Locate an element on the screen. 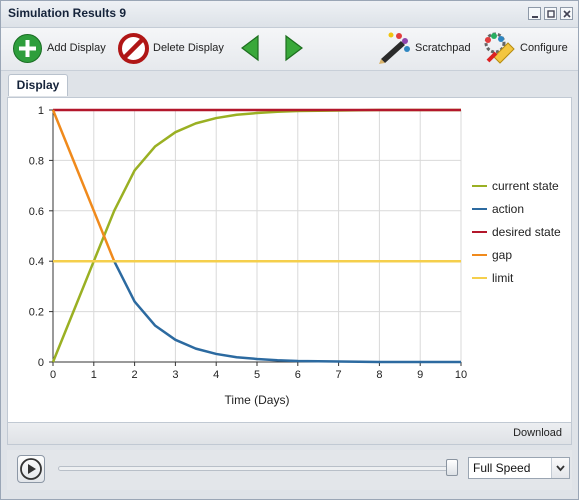 This screenshot has width=579, height=500. speed-select: Full Speed is located at coordinates (519, 468).